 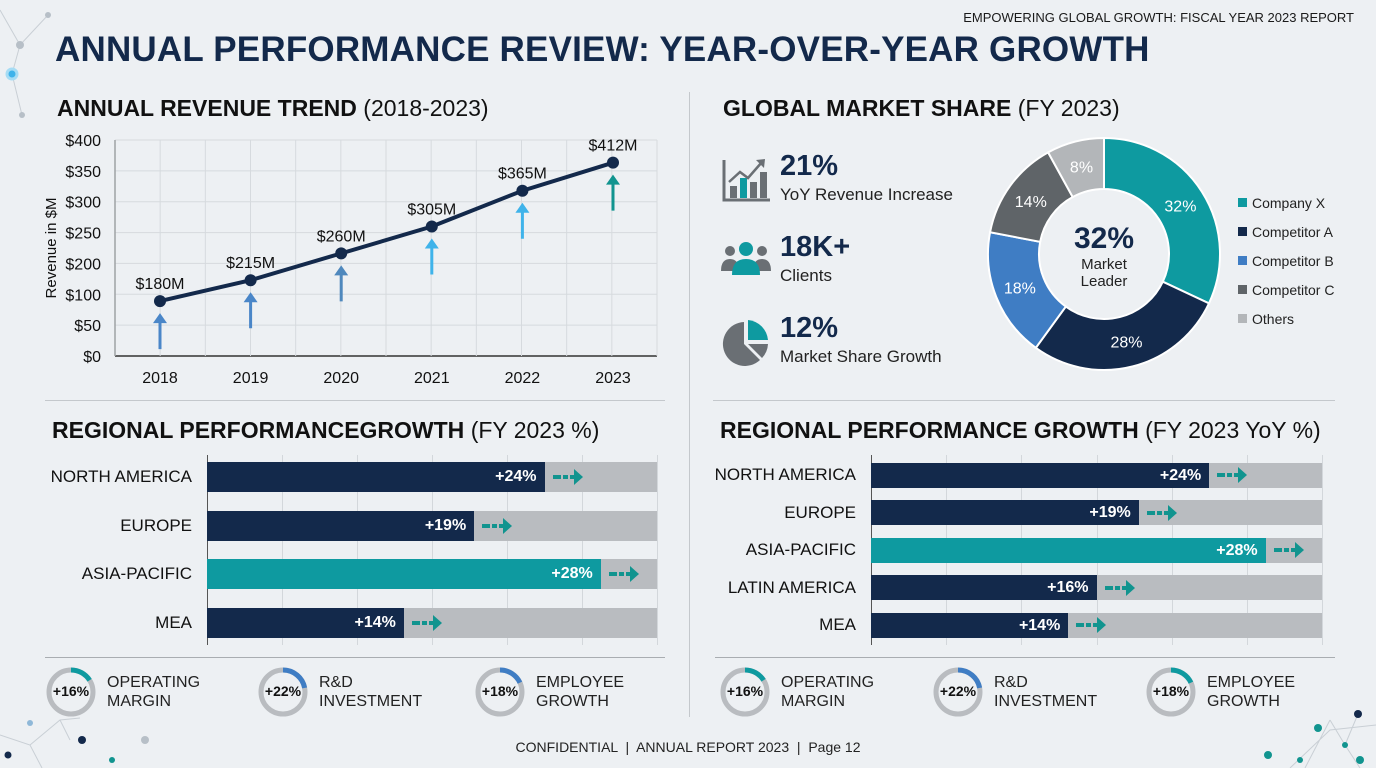 I want to click on donut-center: 32% Market Leader, so click(x=1104, y=256).